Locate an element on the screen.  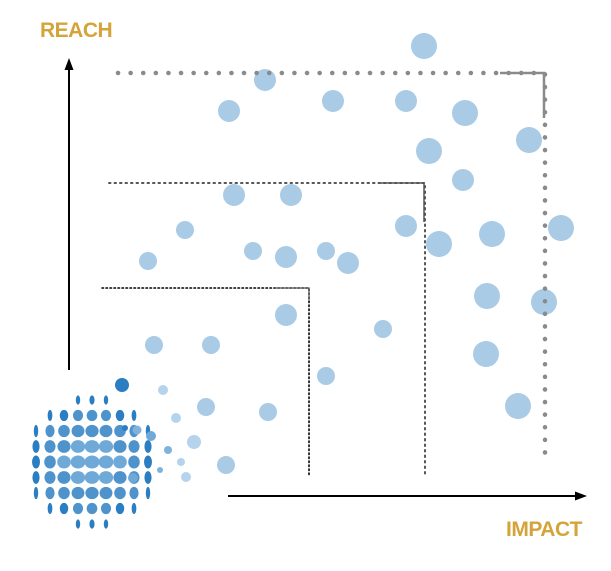
x-axis-label-impact: IMPACT is located at coordinates (544, 529).